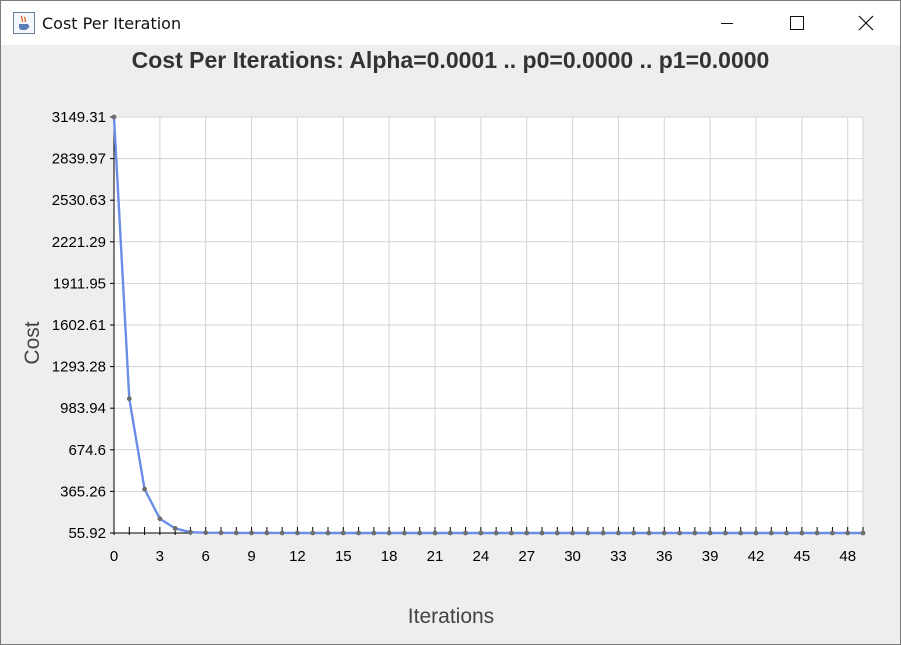 The height and width of the screenshot is (645, 901). Describe the element at coordinates (79, 283) in the screenshot. I see `y-tick-label: 1911.95` at that location.